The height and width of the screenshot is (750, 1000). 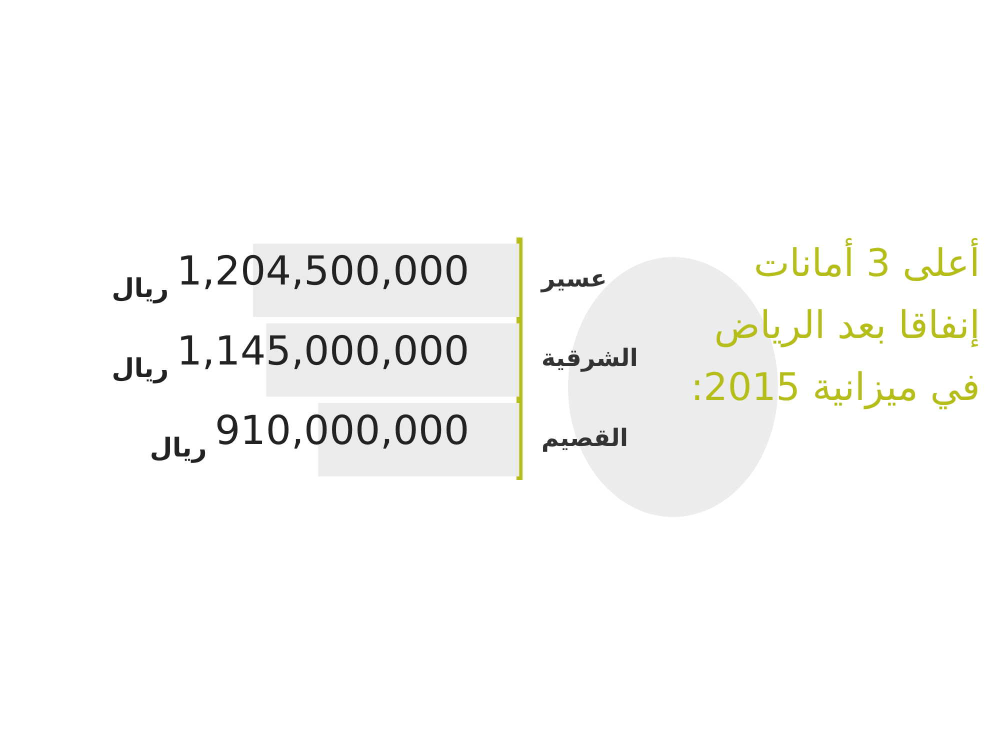 I want to click on y-tick-label: عسير, so click(x=573, y=278).